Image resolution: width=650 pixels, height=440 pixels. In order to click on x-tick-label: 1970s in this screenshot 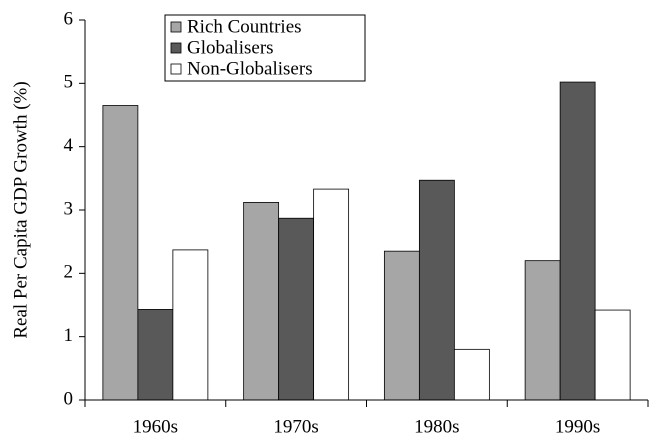, I will do `click(295, 426)`.